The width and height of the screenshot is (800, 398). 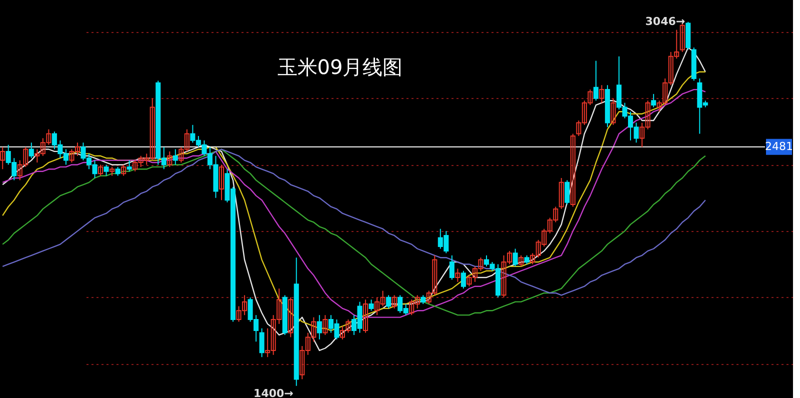 What do you see at coordinates (665, 21) in the screenshot?
I see `annotation: 3046→` at bounding box center [665, 21].